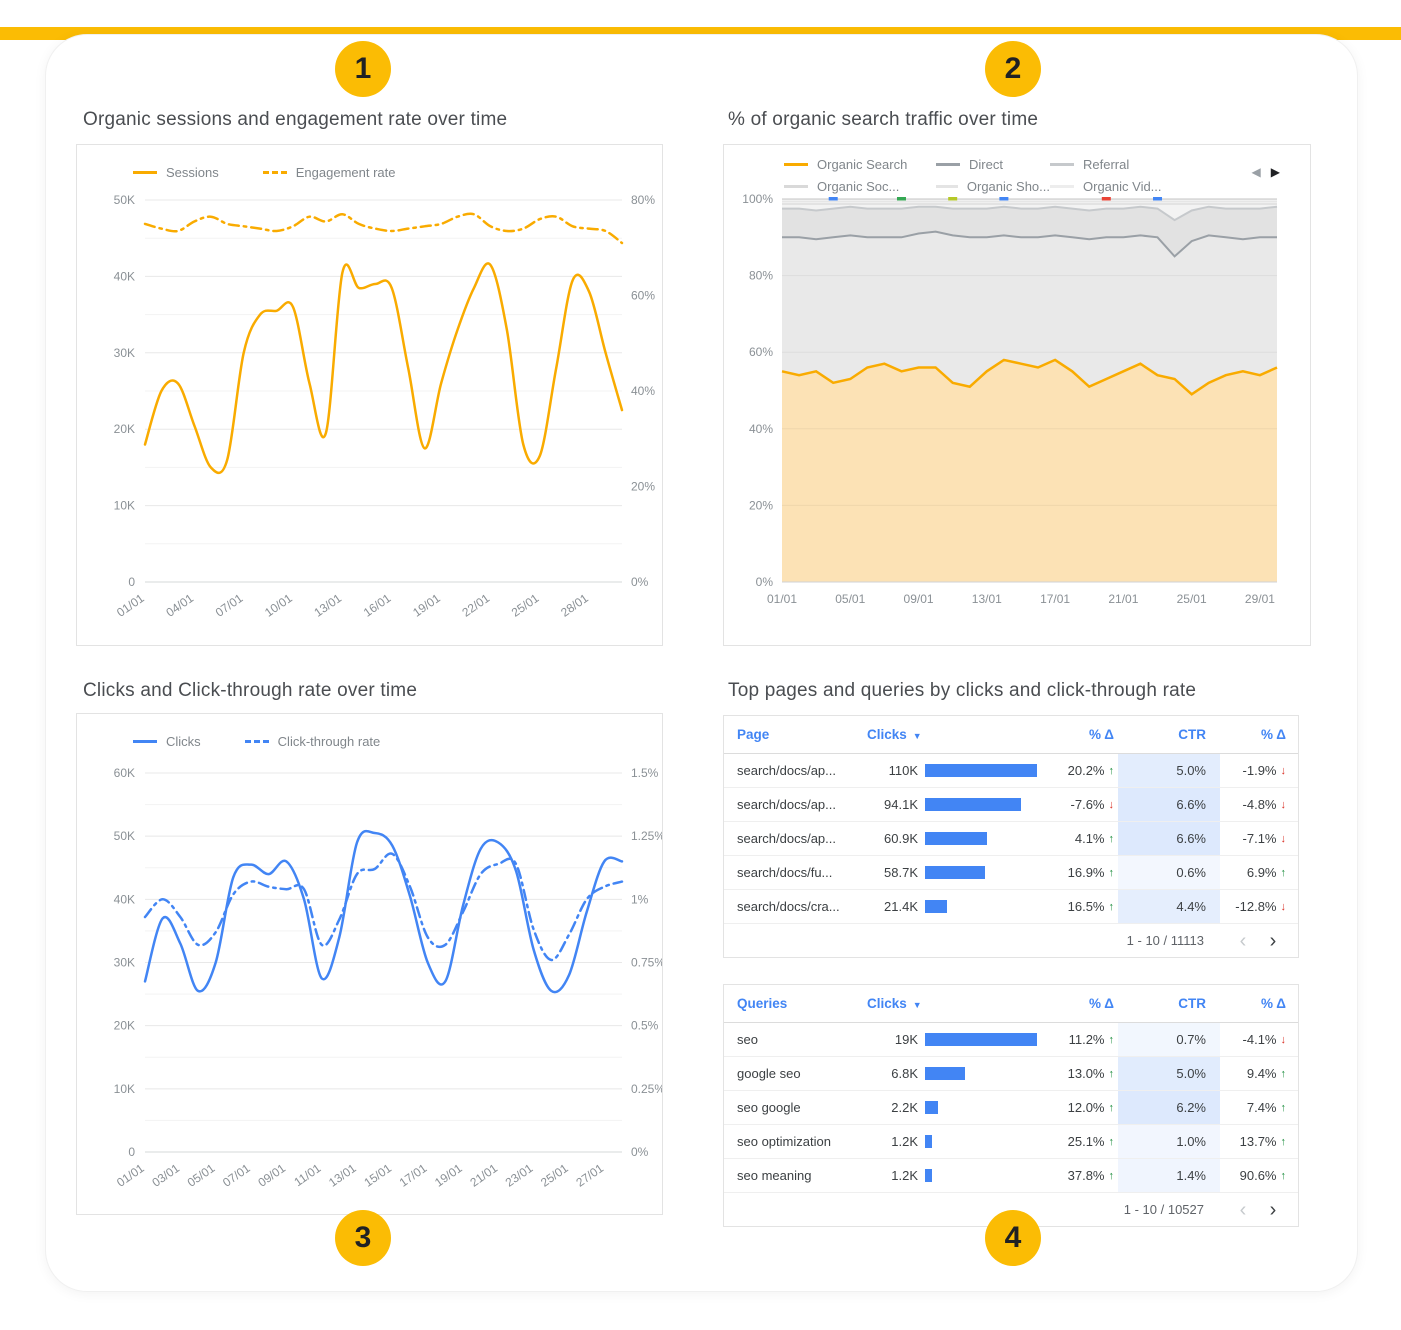 The image size is (1401, 1330). What do you see at coordinates (1011, 1142) in the screenshot?
I see `table-row: seo optimization 1.2K 25.1% ↑ 1.0% 13.7% ↑` at bounding box center [1011, 1142].